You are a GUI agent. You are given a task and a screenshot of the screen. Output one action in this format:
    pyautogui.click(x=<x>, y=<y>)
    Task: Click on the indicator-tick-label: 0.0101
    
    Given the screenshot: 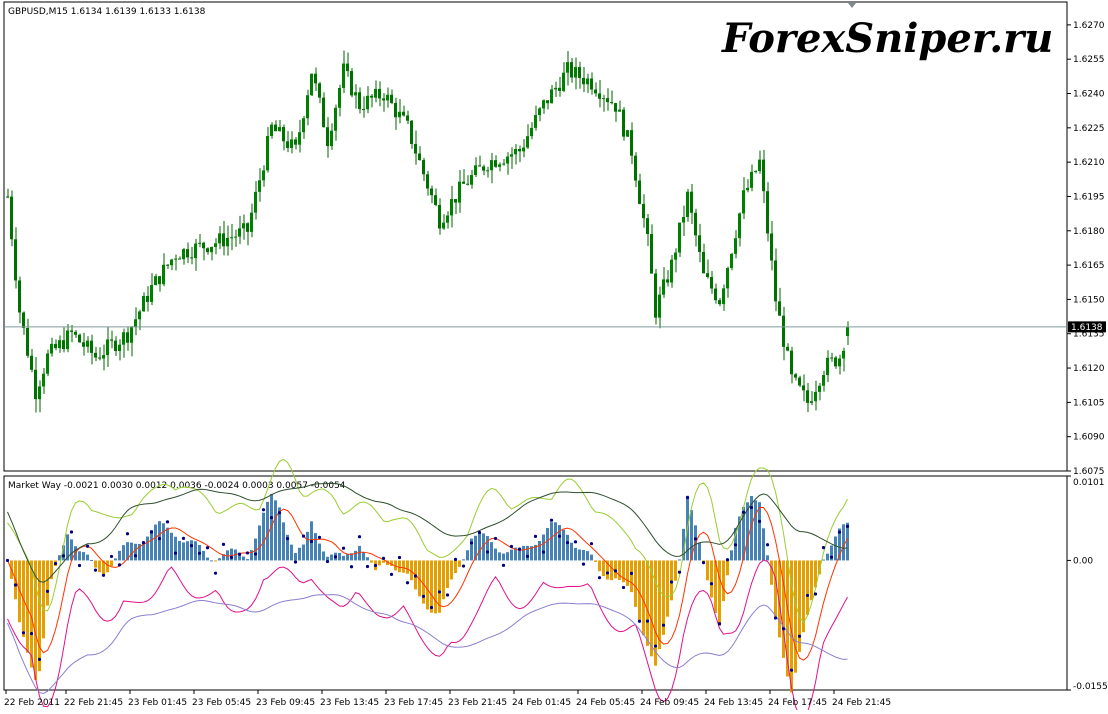 What is the action you would take?
    pyautogui.click(x=1089, y=483)
    